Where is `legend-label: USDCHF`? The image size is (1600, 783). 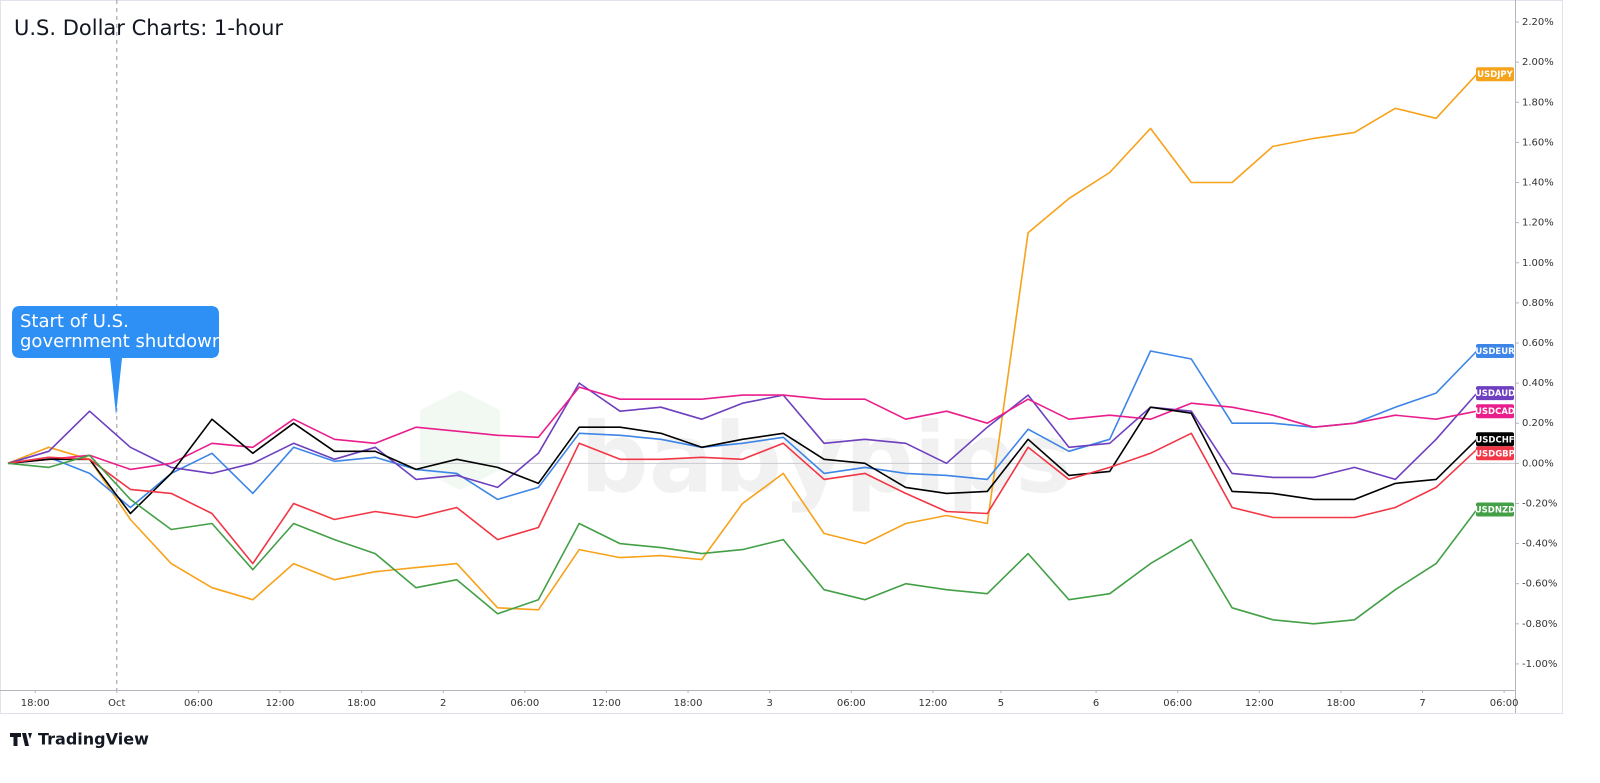
legend-label: USDCHF is located at coordinates (1494, 440).